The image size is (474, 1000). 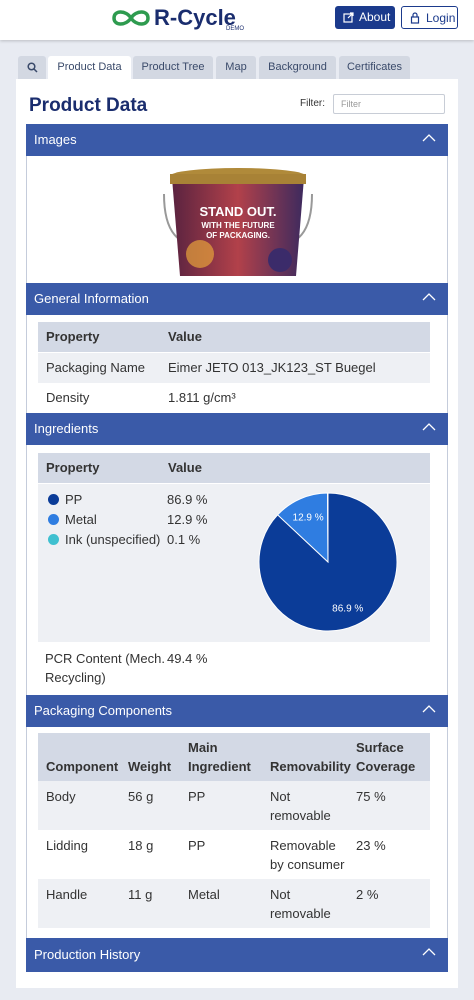 I want to click on tab: Product Data, so click(x=89, y=67).